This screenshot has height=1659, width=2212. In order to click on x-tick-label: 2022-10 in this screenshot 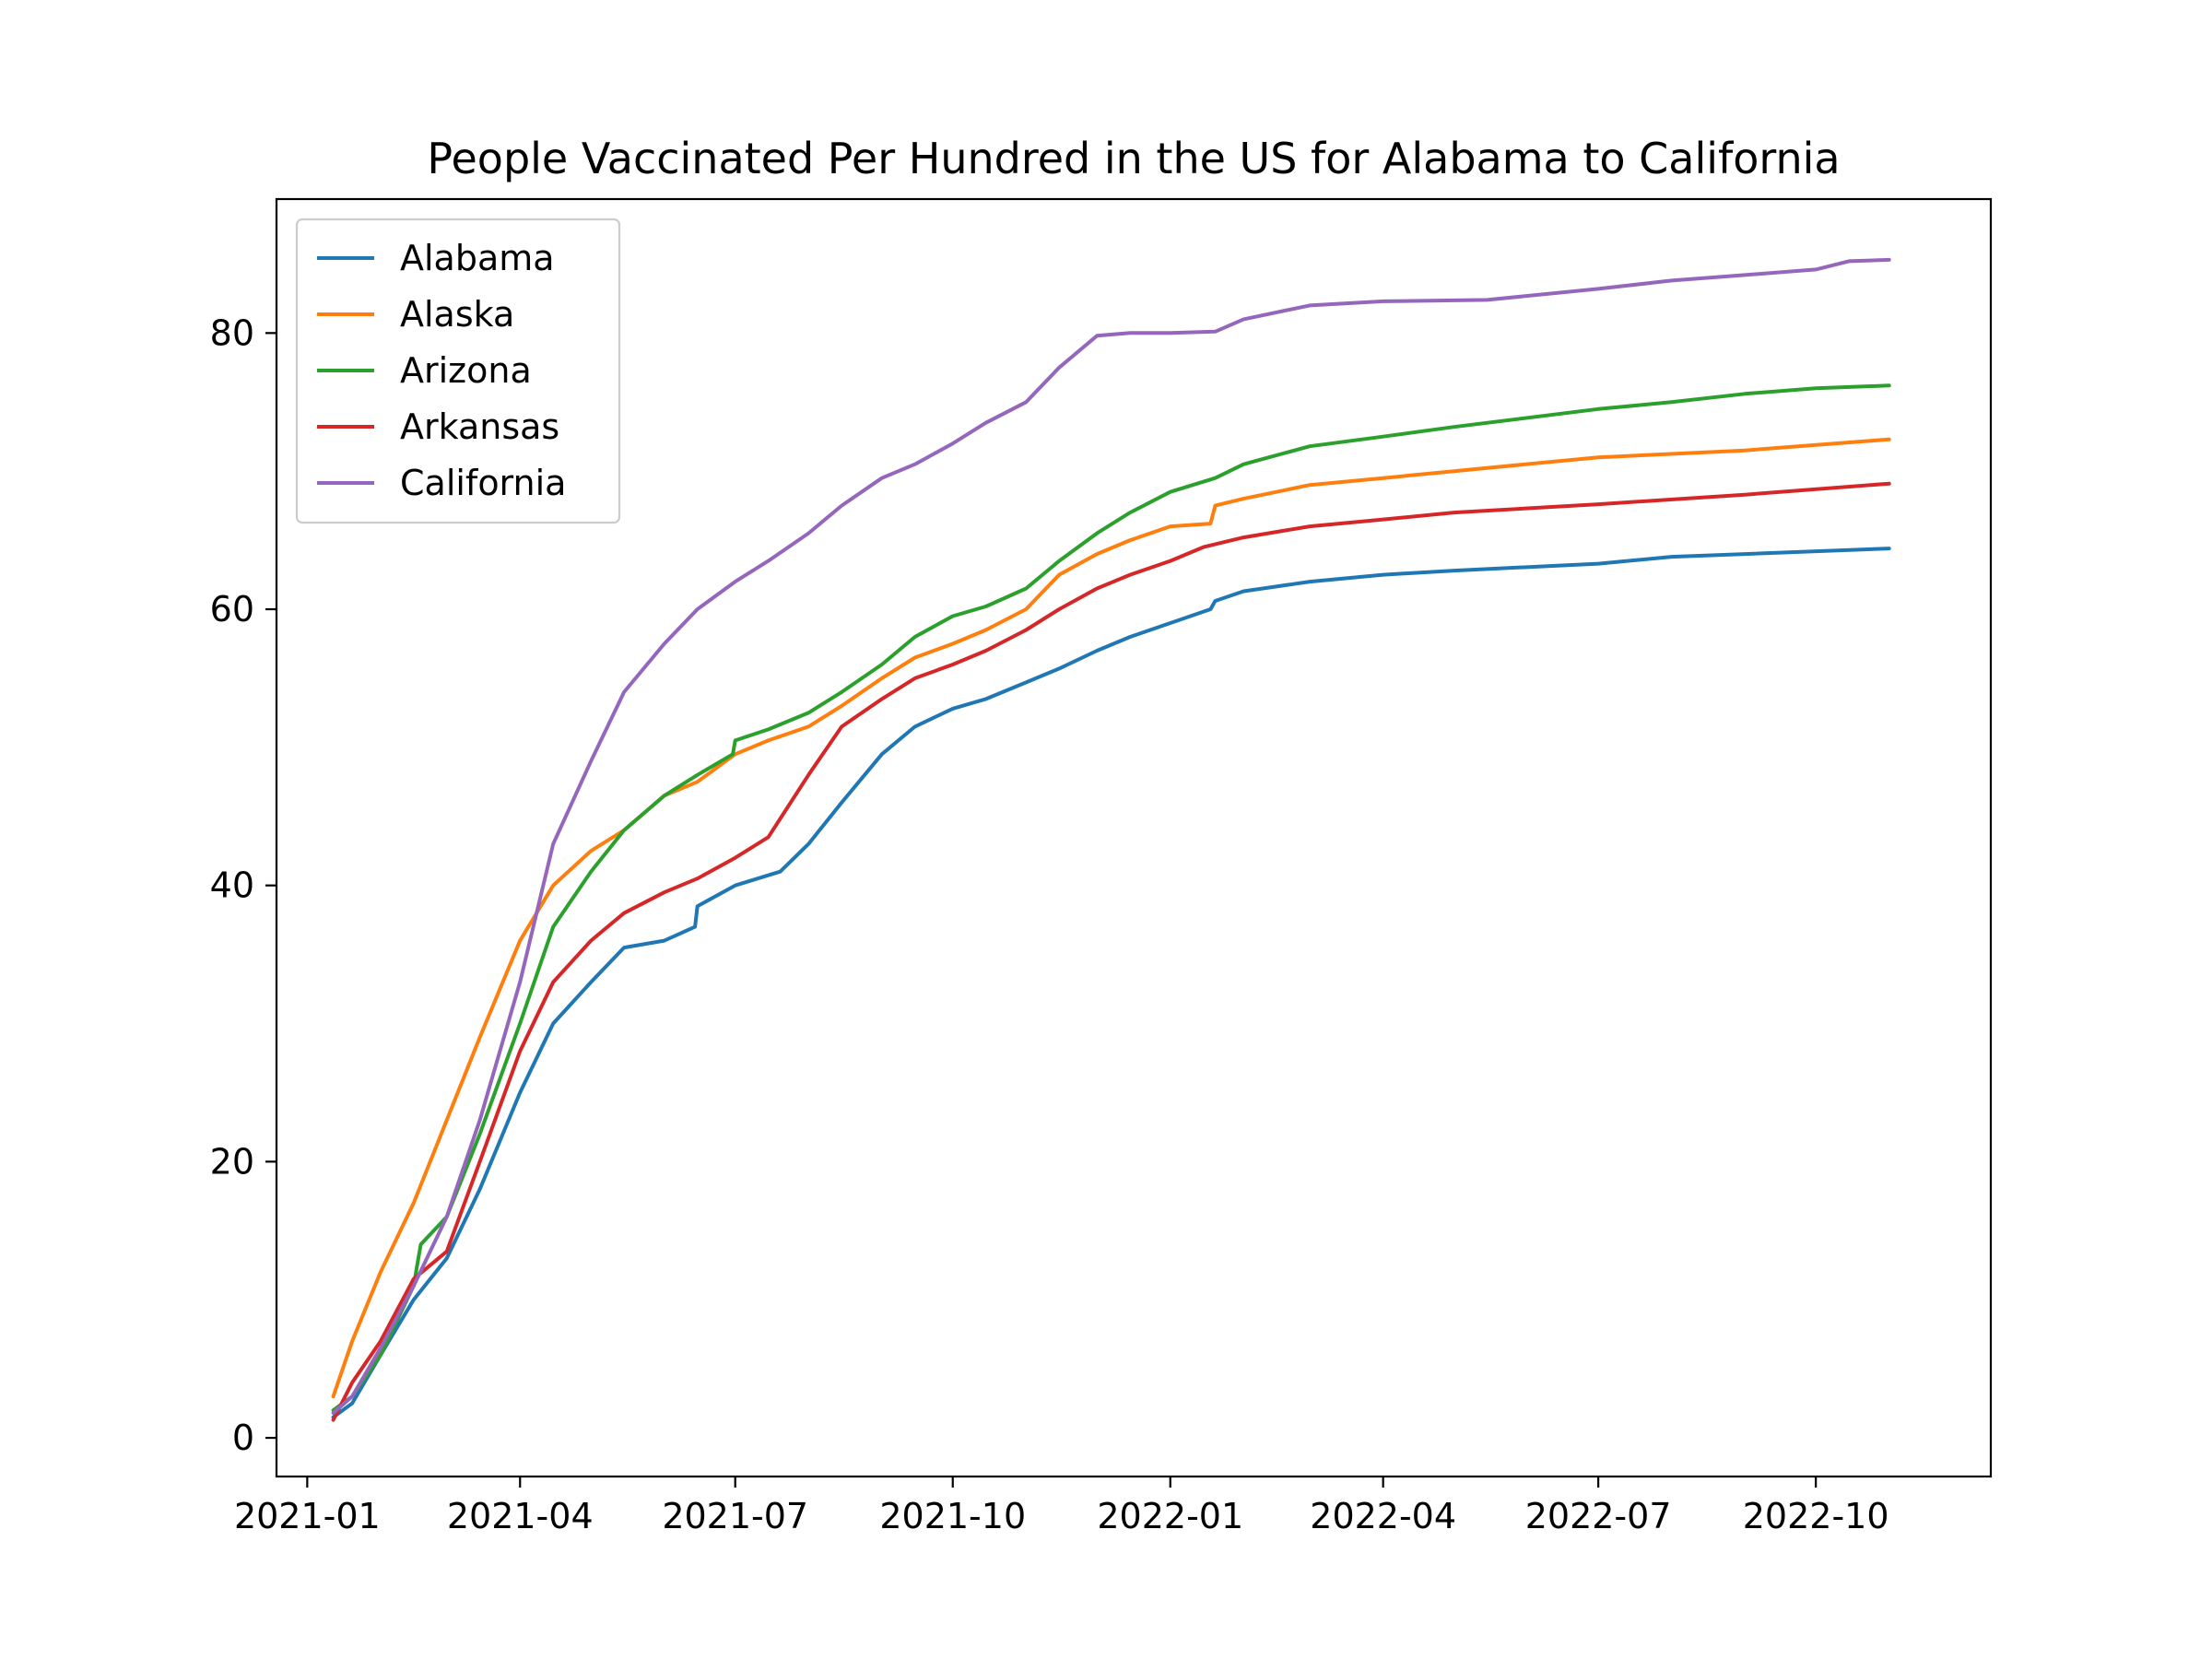, I will do `click(1816, 1516)`.